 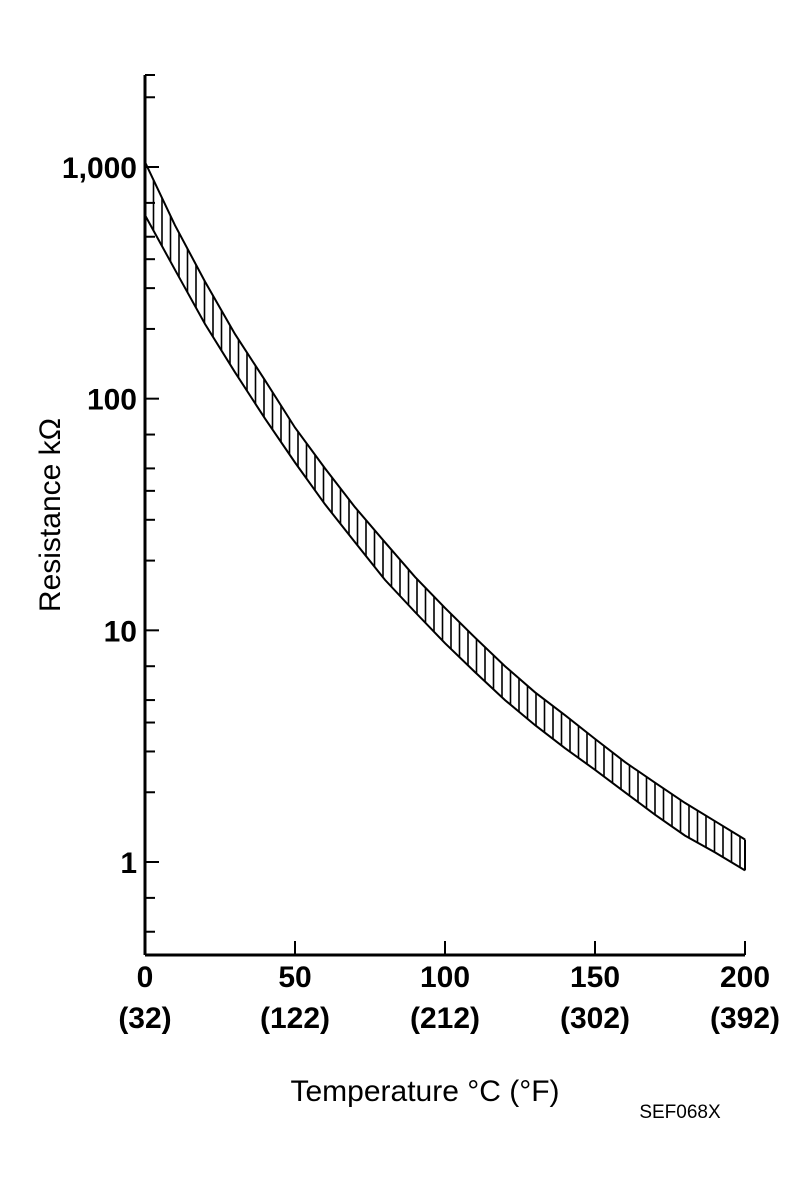 I want to click on x-tick-label-celsius: 0, so click(x=145, y=977).